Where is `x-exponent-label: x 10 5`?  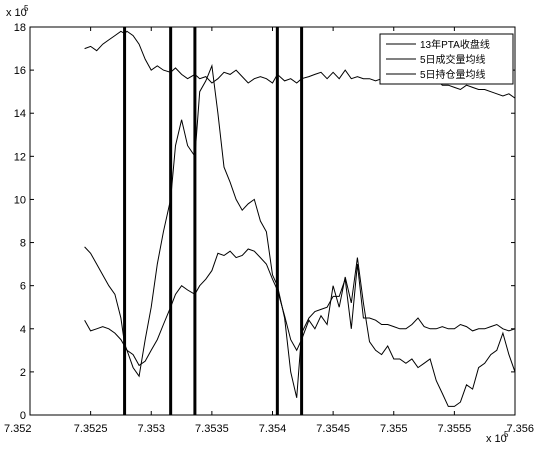
x-exponent-label: x 10 5 is located at coordinates (497, 437).